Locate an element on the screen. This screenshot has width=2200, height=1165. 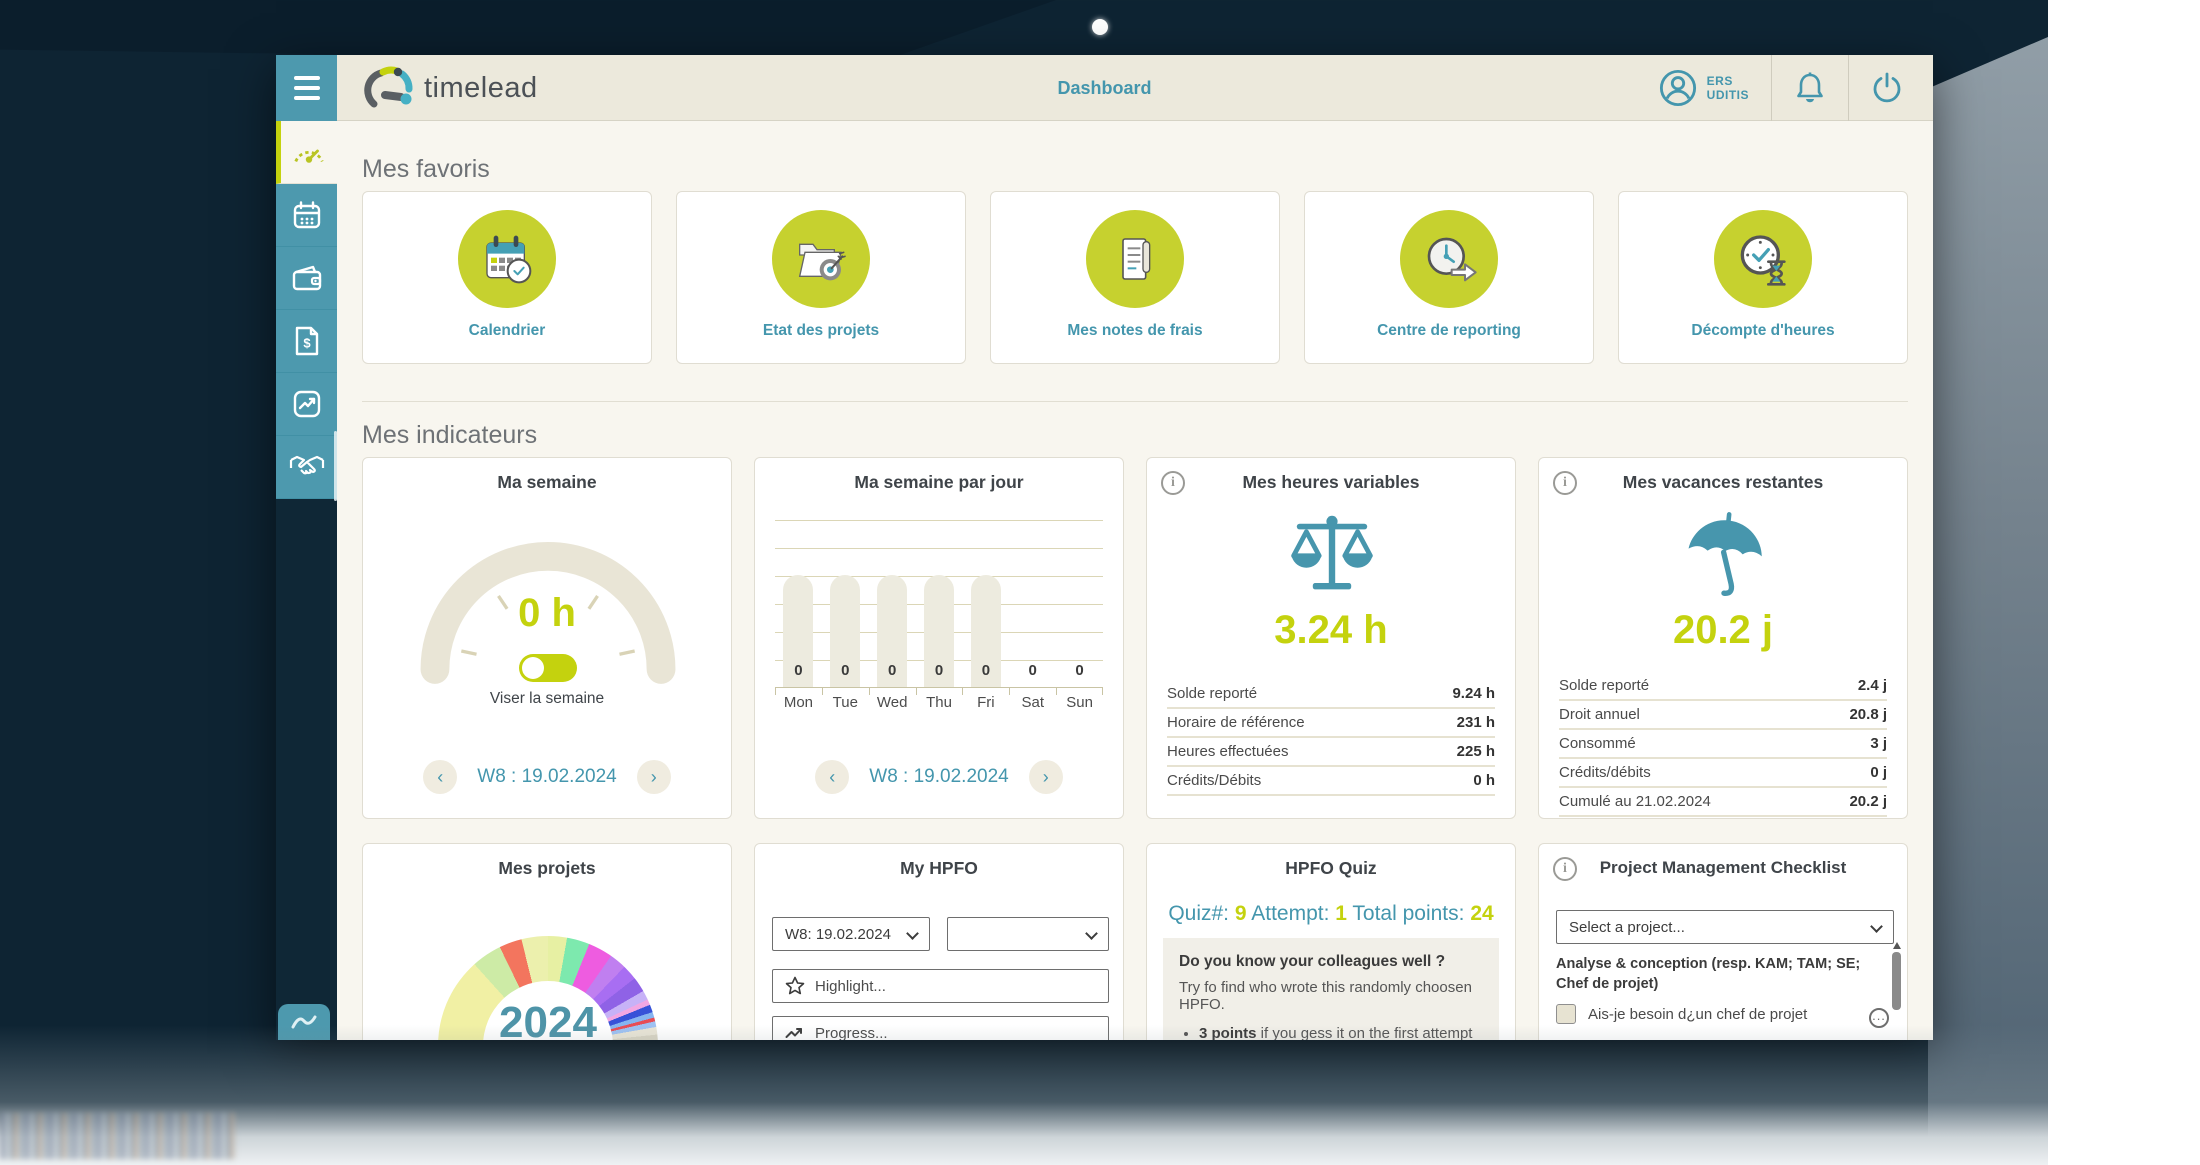
sidebar-item-expenses is located at coordinates (306, 278).